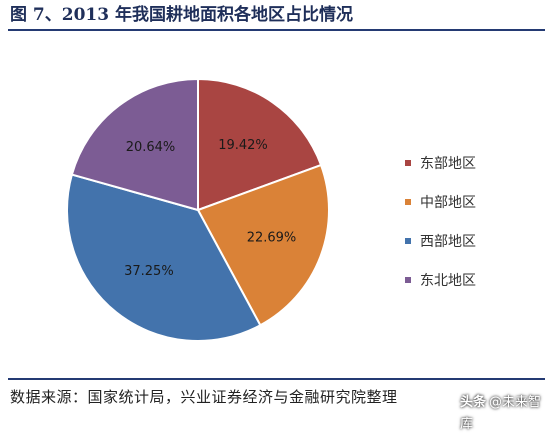  I want to click on legend-label-west: 西部地区, so click(448, 241).